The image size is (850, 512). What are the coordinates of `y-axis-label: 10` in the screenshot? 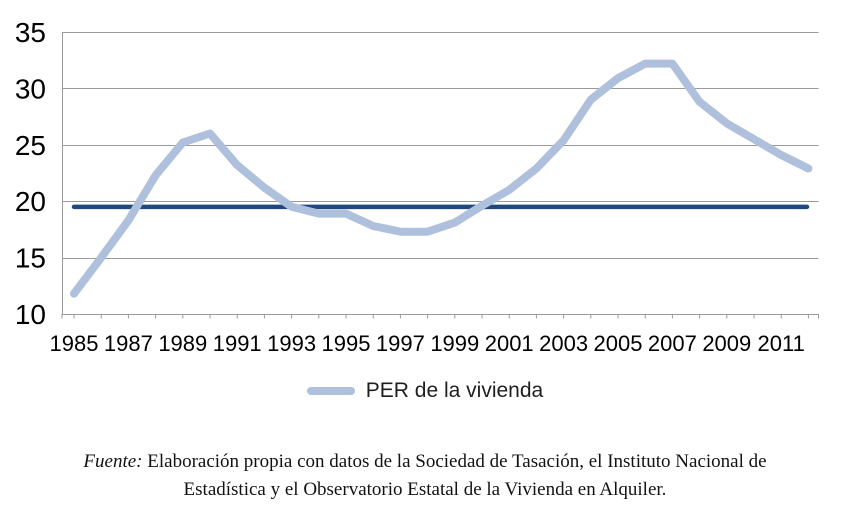 It's located at (30, 314).